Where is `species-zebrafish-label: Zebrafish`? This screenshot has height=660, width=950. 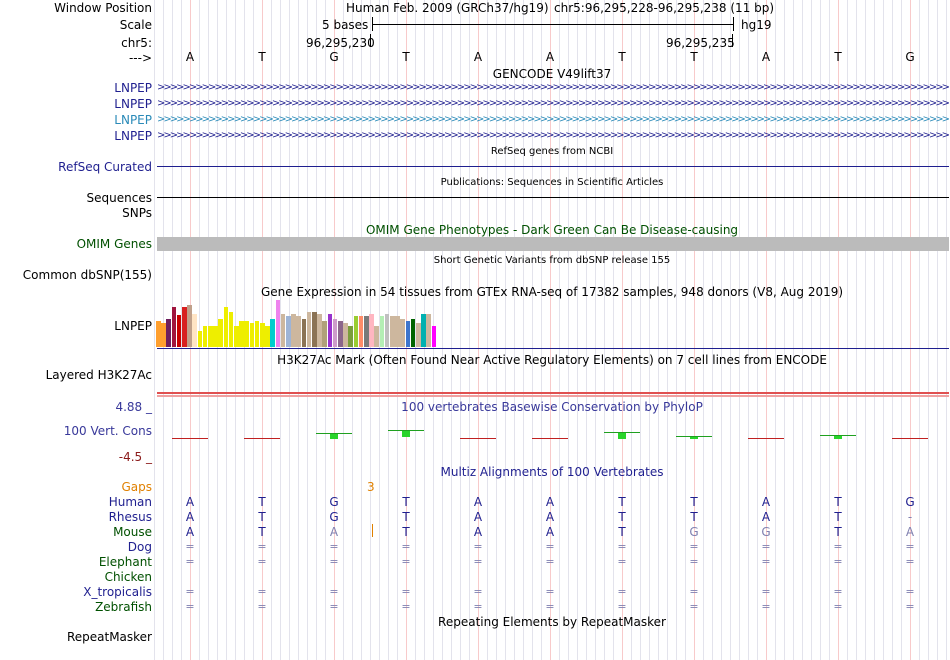
species-zebrafish-label: Zebrafish is located at coordinates (123, 607).